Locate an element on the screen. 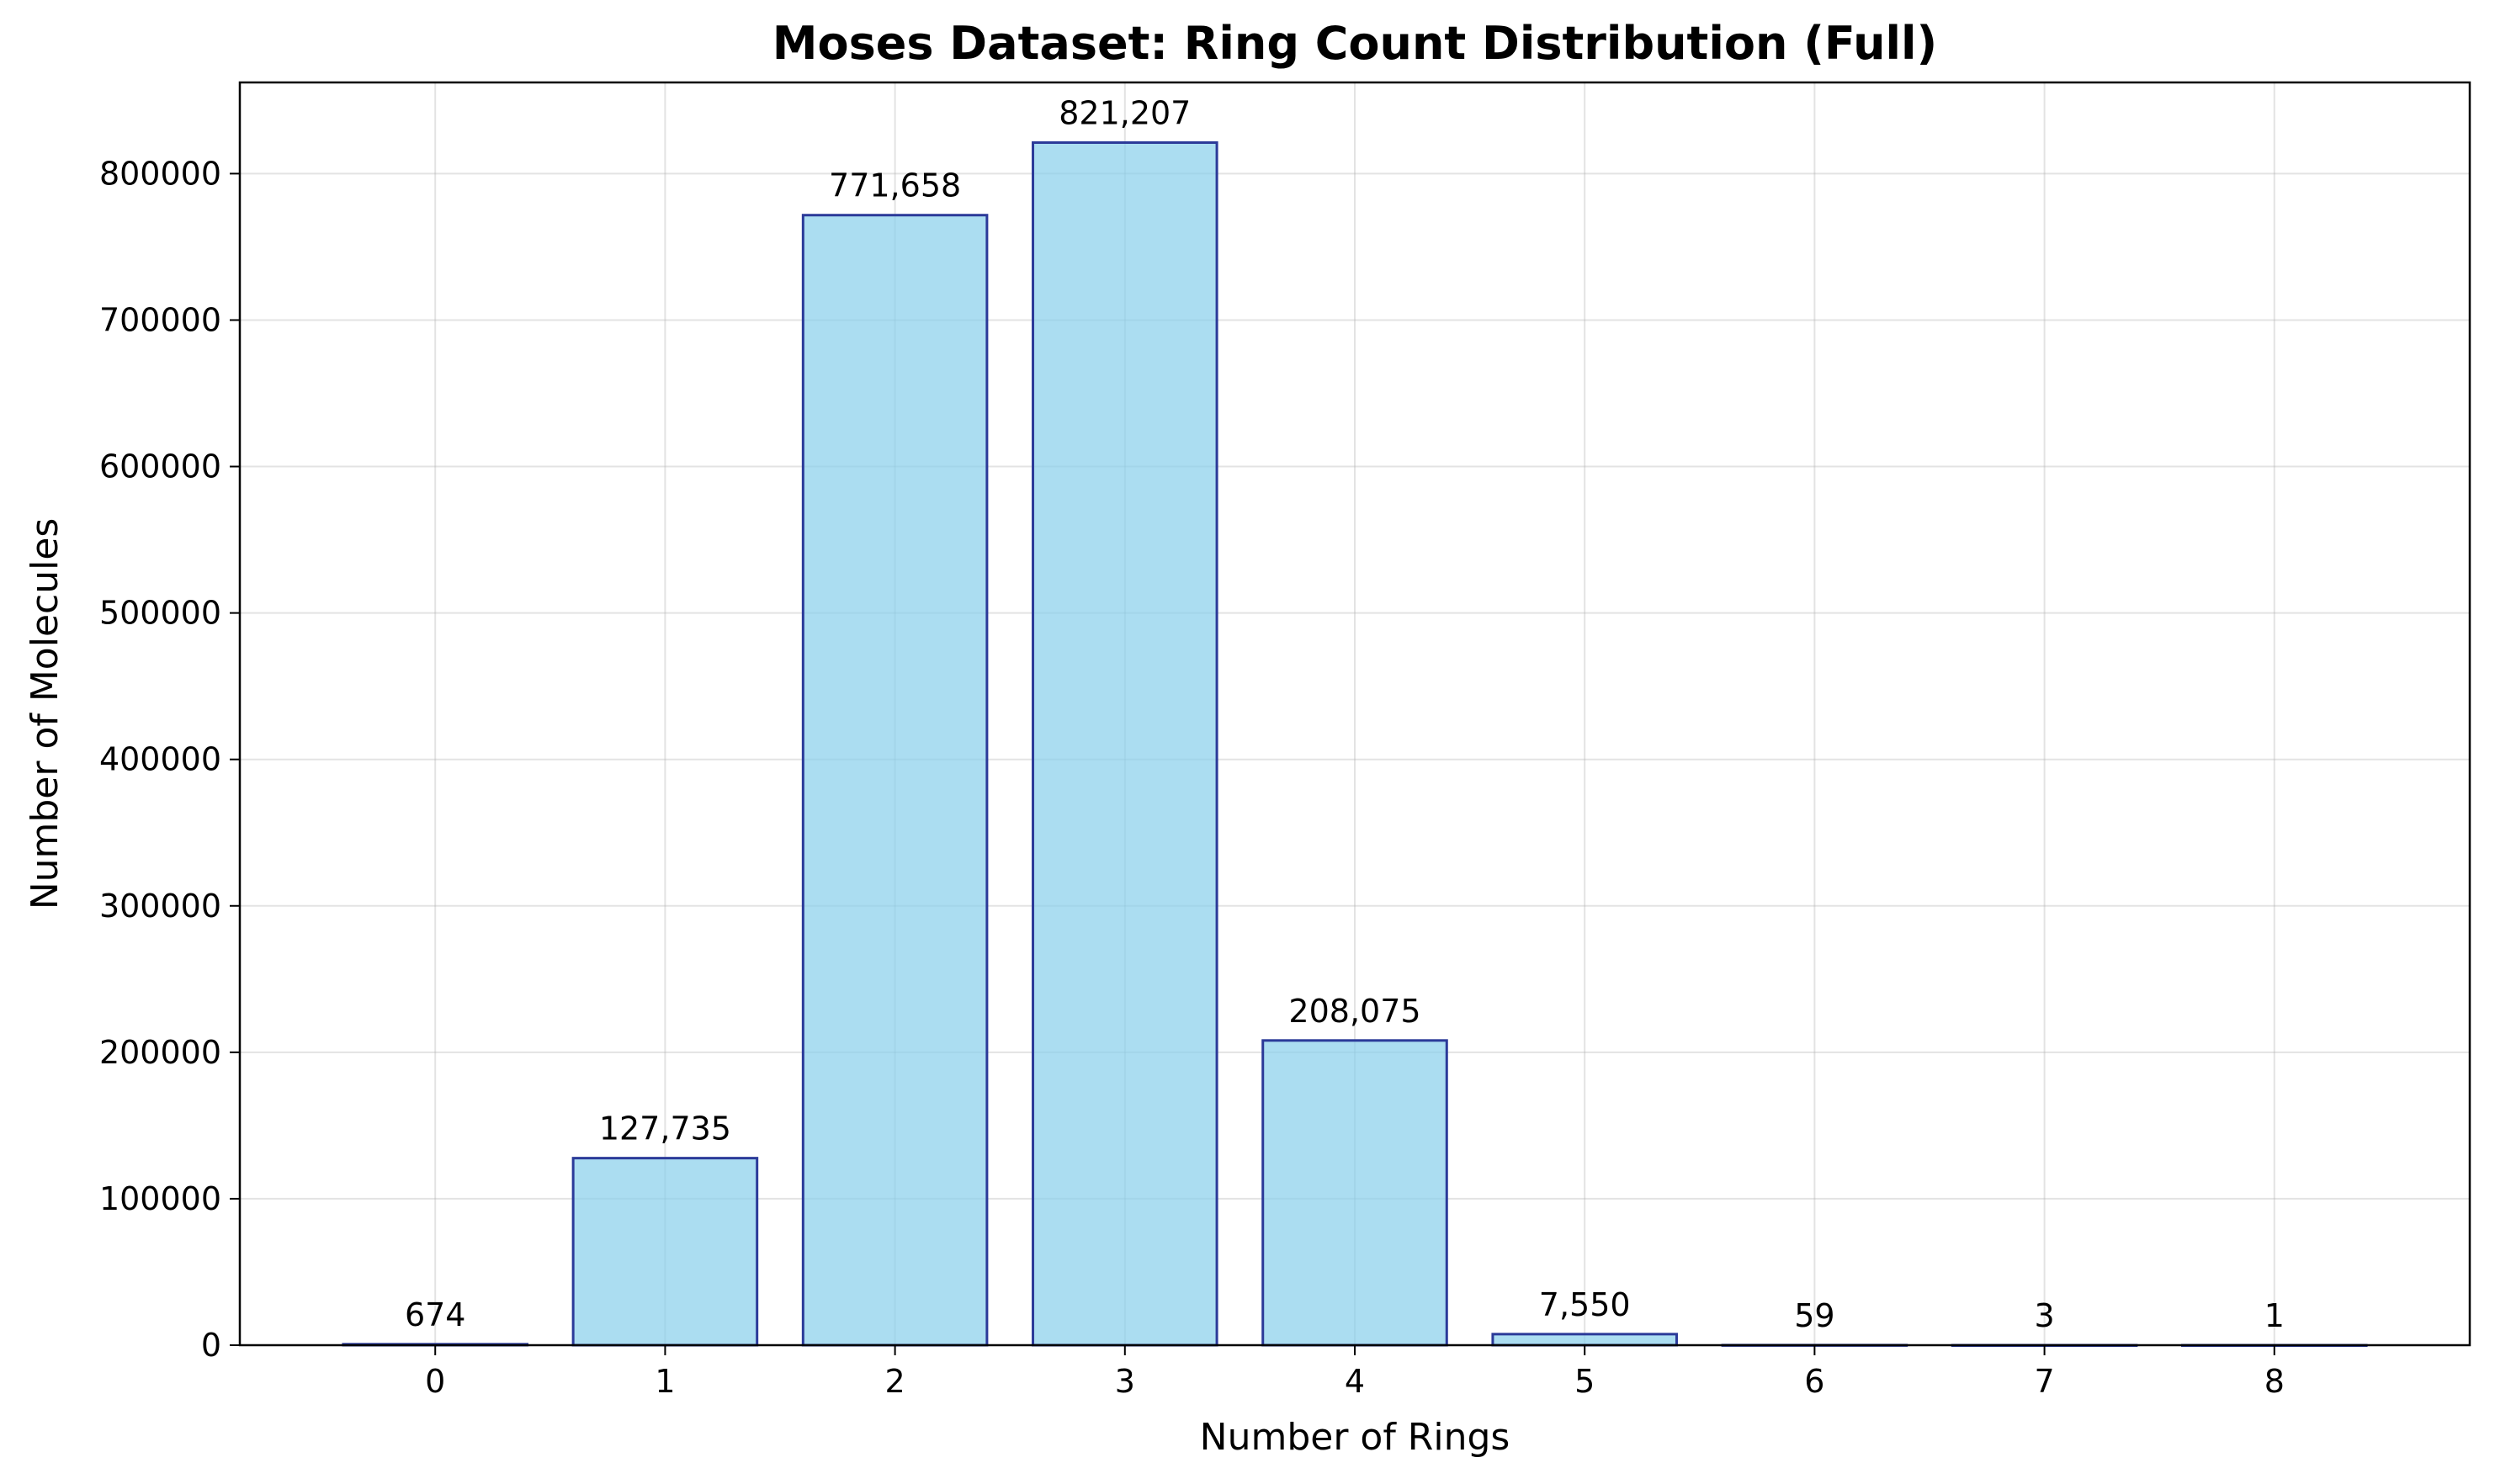 This screenshot has width=2495, height=1484. x-tick-label: 8 is located at coordinates (2274, 1381).